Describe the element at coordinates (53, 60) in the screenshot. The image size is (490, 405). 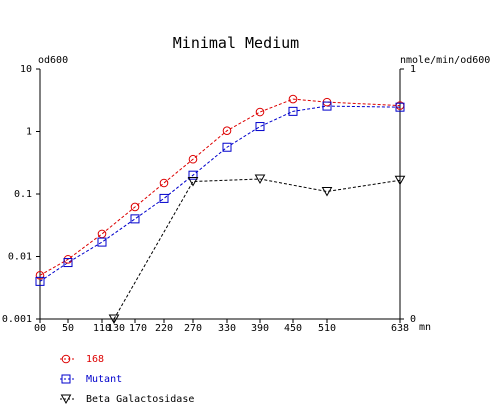
I see `left-axis-label: od600` at that location.